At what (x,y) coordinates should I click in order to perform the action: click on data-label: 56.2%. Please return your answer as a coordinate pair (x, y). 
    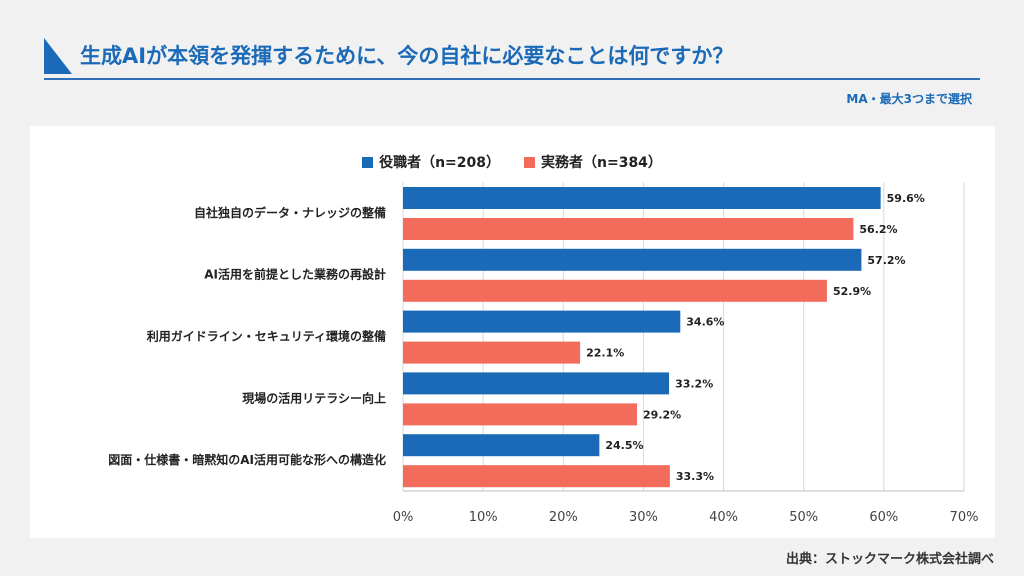
    Looking at the image, I should click on (878, 229).